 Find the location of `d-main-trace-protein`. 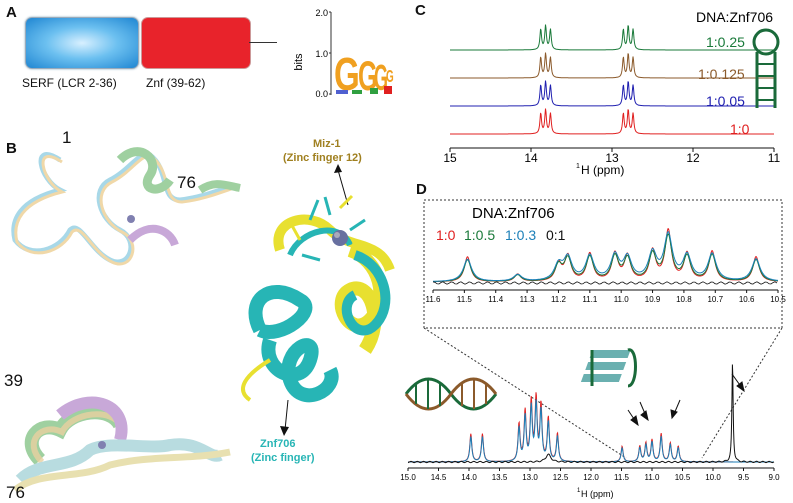

d-main-trace-protein is located at coordinates (591, 414).